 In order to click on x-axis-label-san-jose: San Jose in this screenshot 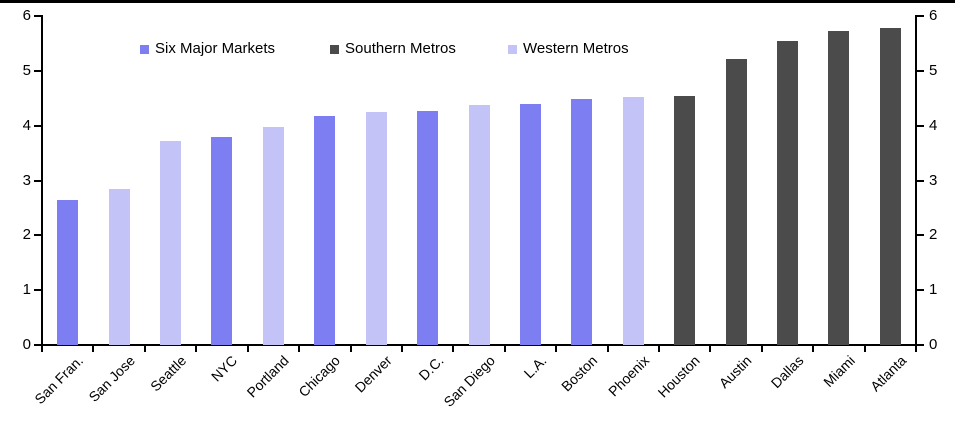, I will do `click(111, 378)`.